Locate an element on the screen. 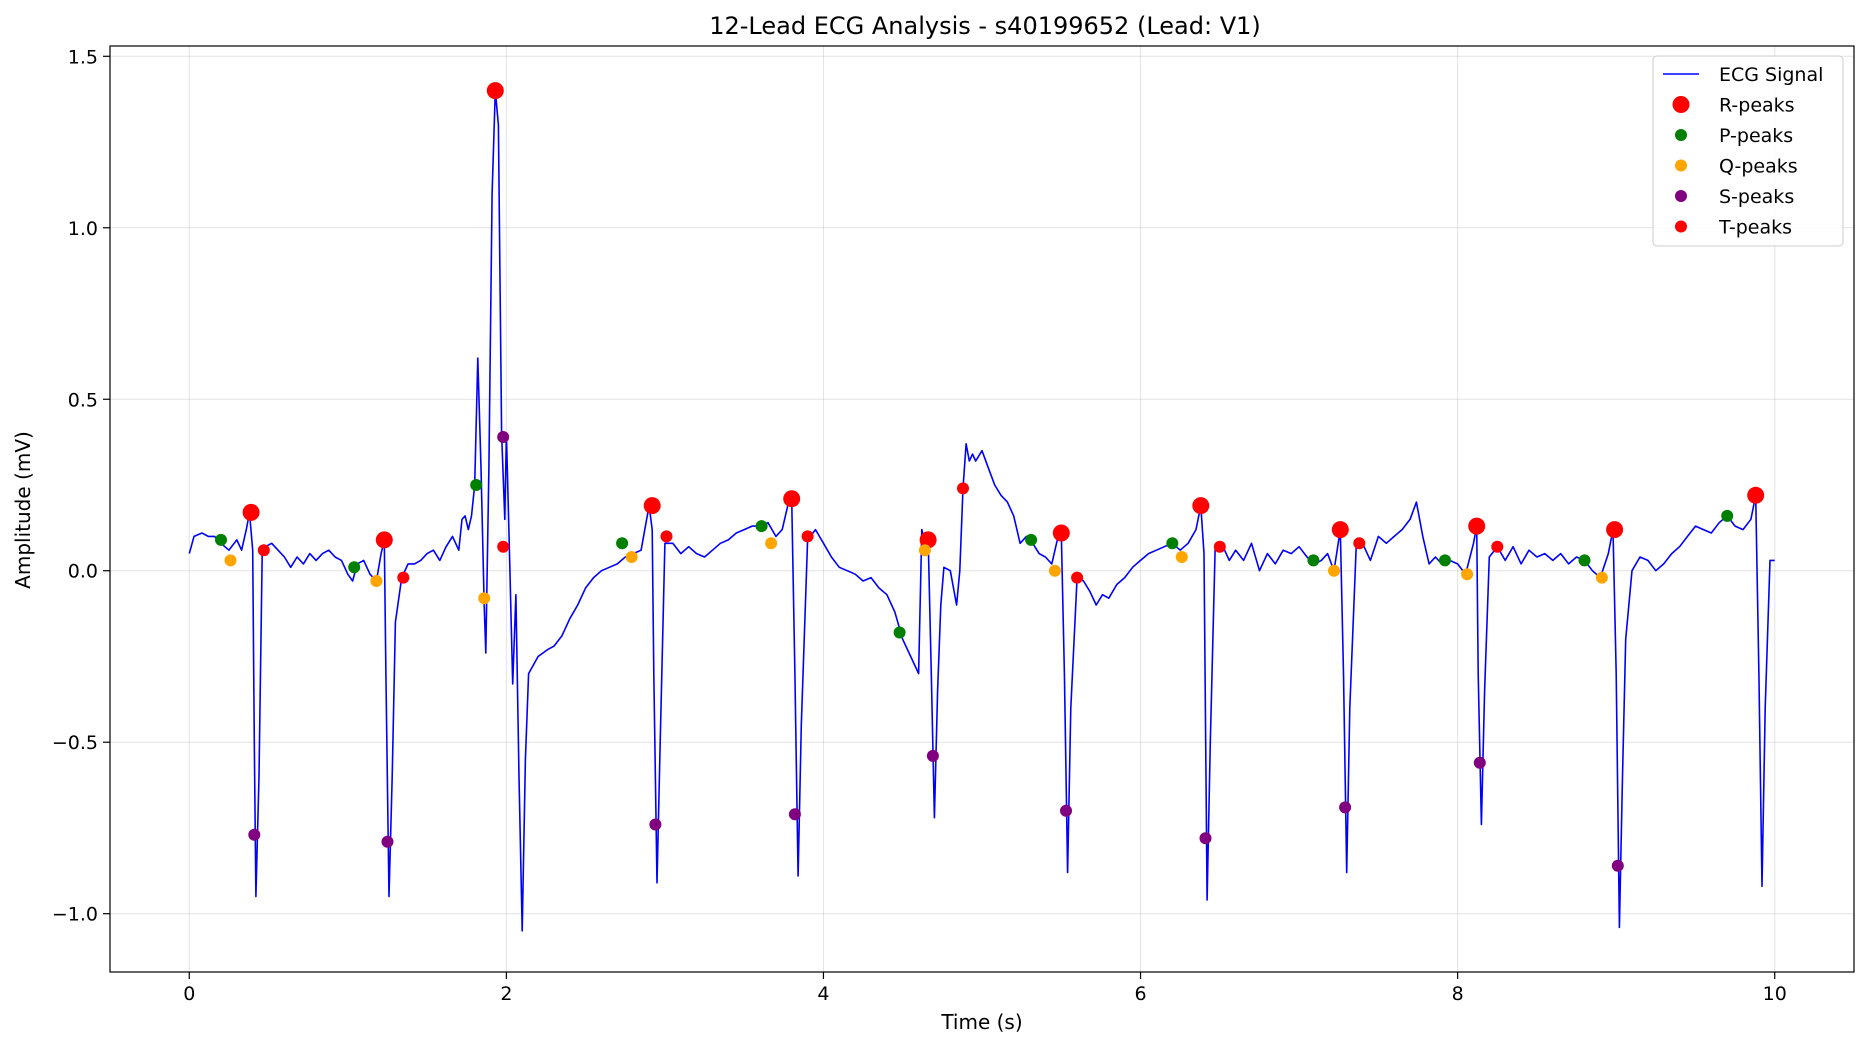 Image resolution: width=1867 pixels, height=1048 pixels. legend-swatch-t-peaks is located at coordinates (1681, 226).